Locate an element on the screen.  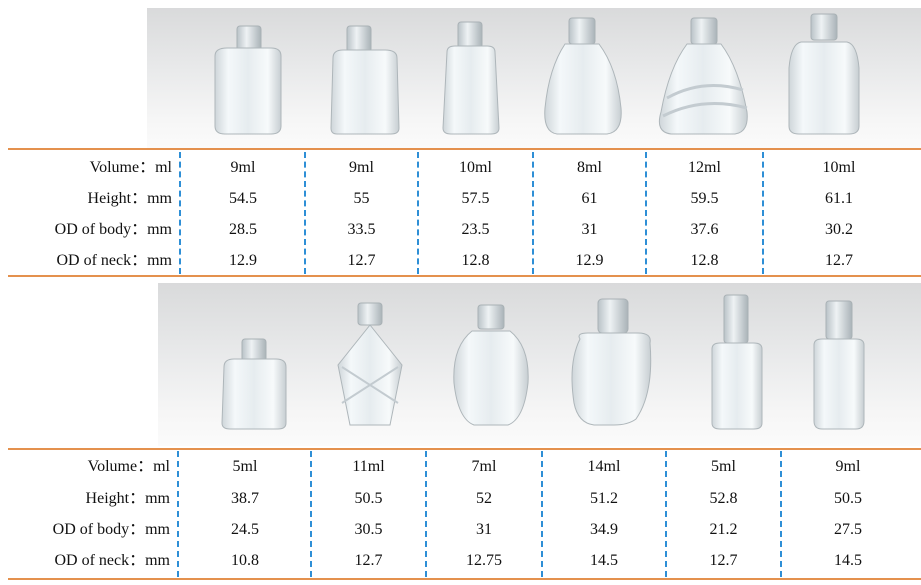
table-1-row-volume: Volume：ml 9ml 9ml 10ml 8ml 12ml 10ml is located at coordinates (460, 168).